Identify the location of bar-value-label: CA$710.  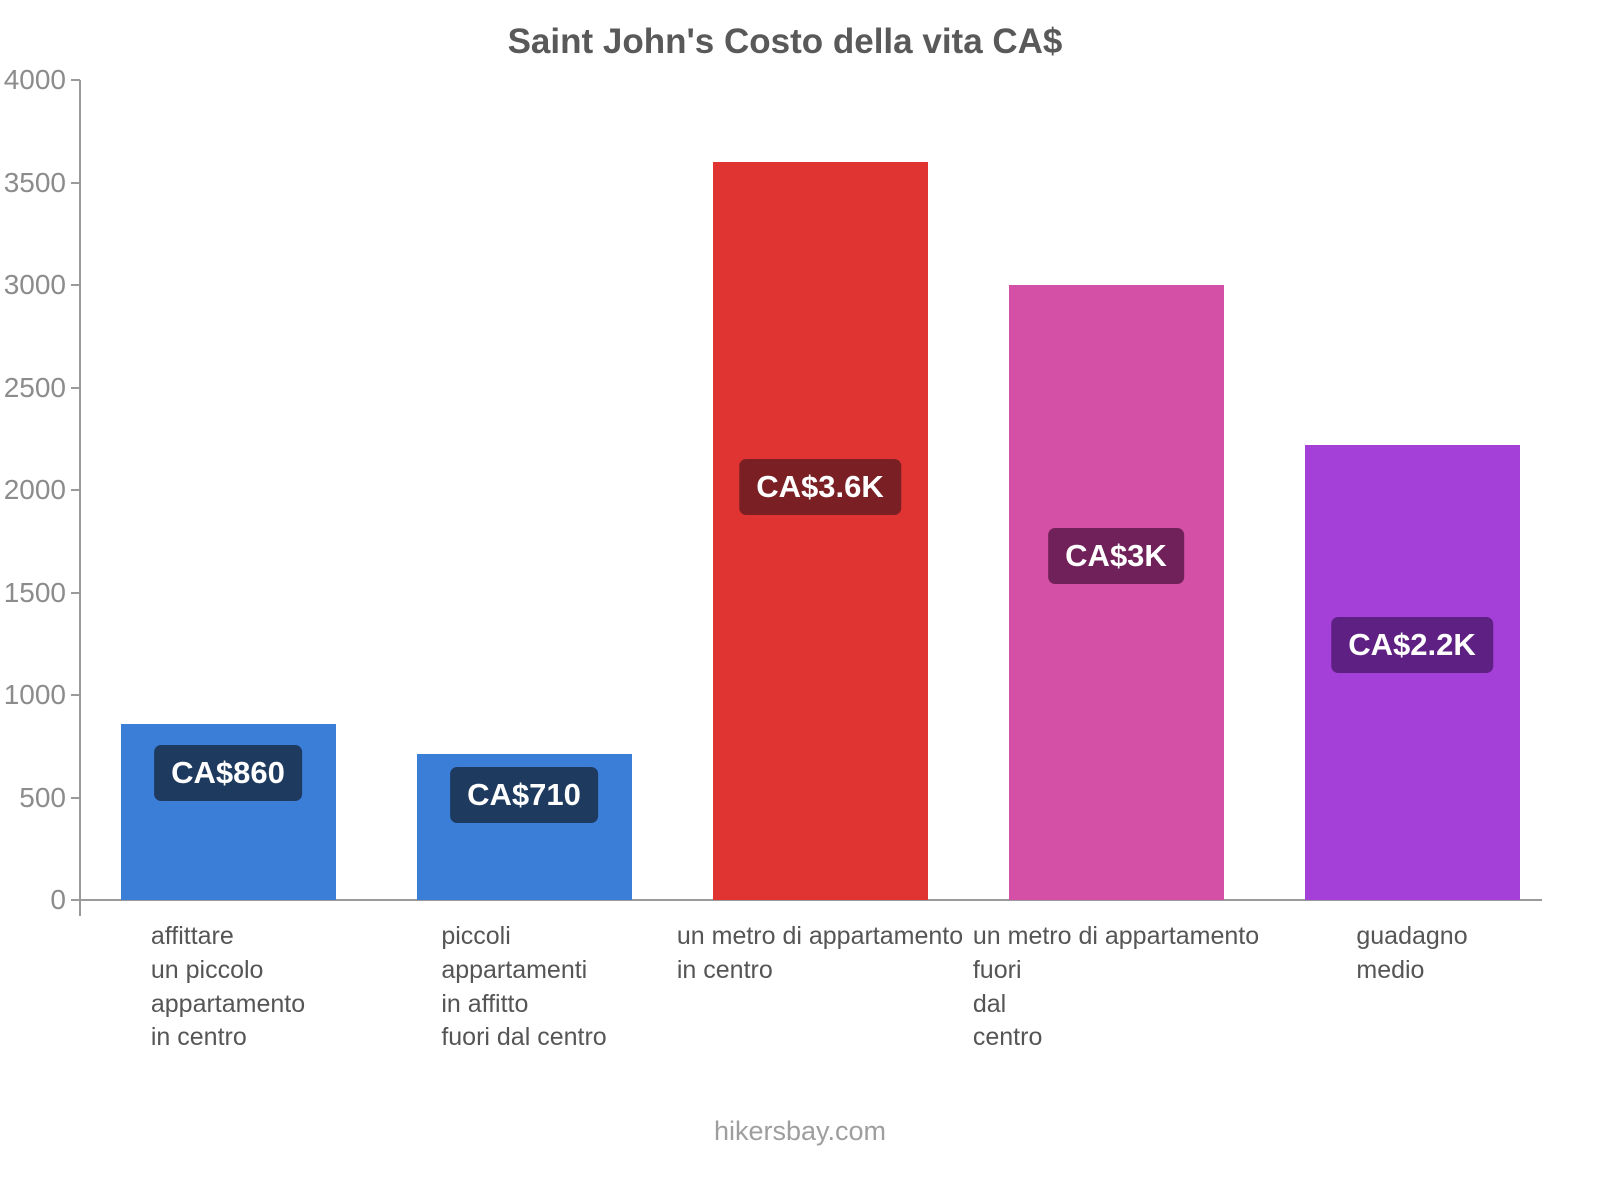
(524, 795).